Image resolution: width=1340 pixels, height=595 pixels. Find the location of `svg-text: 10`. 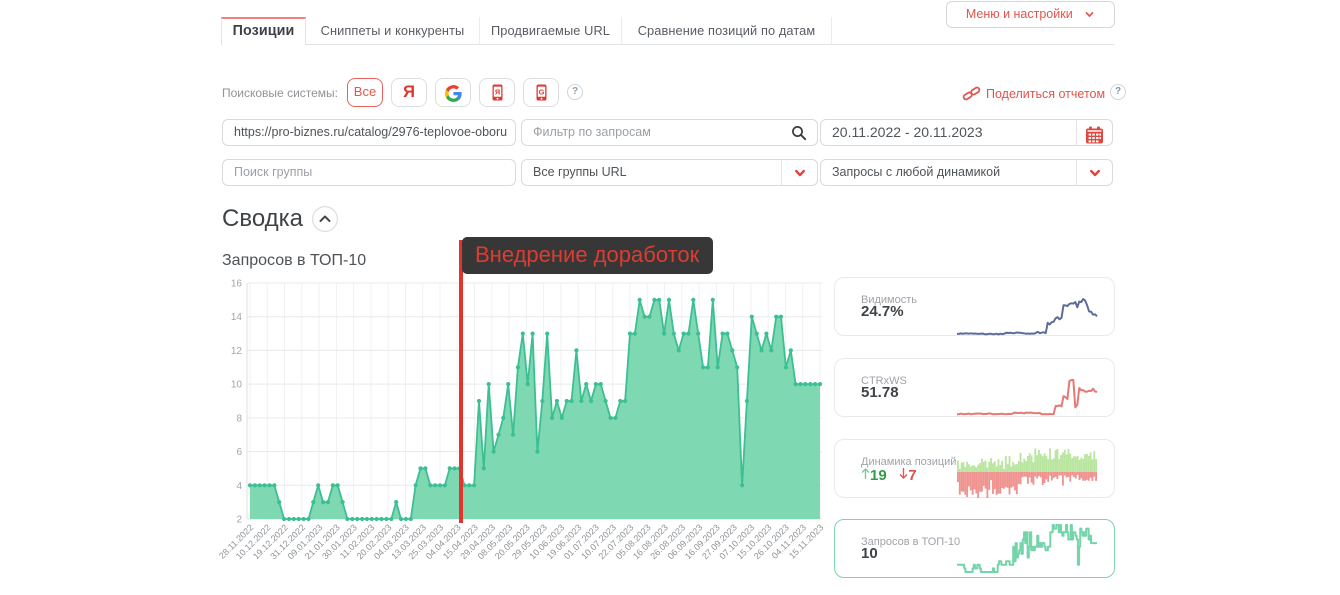

svg-text: 10 is located at coordinates (237, 385).